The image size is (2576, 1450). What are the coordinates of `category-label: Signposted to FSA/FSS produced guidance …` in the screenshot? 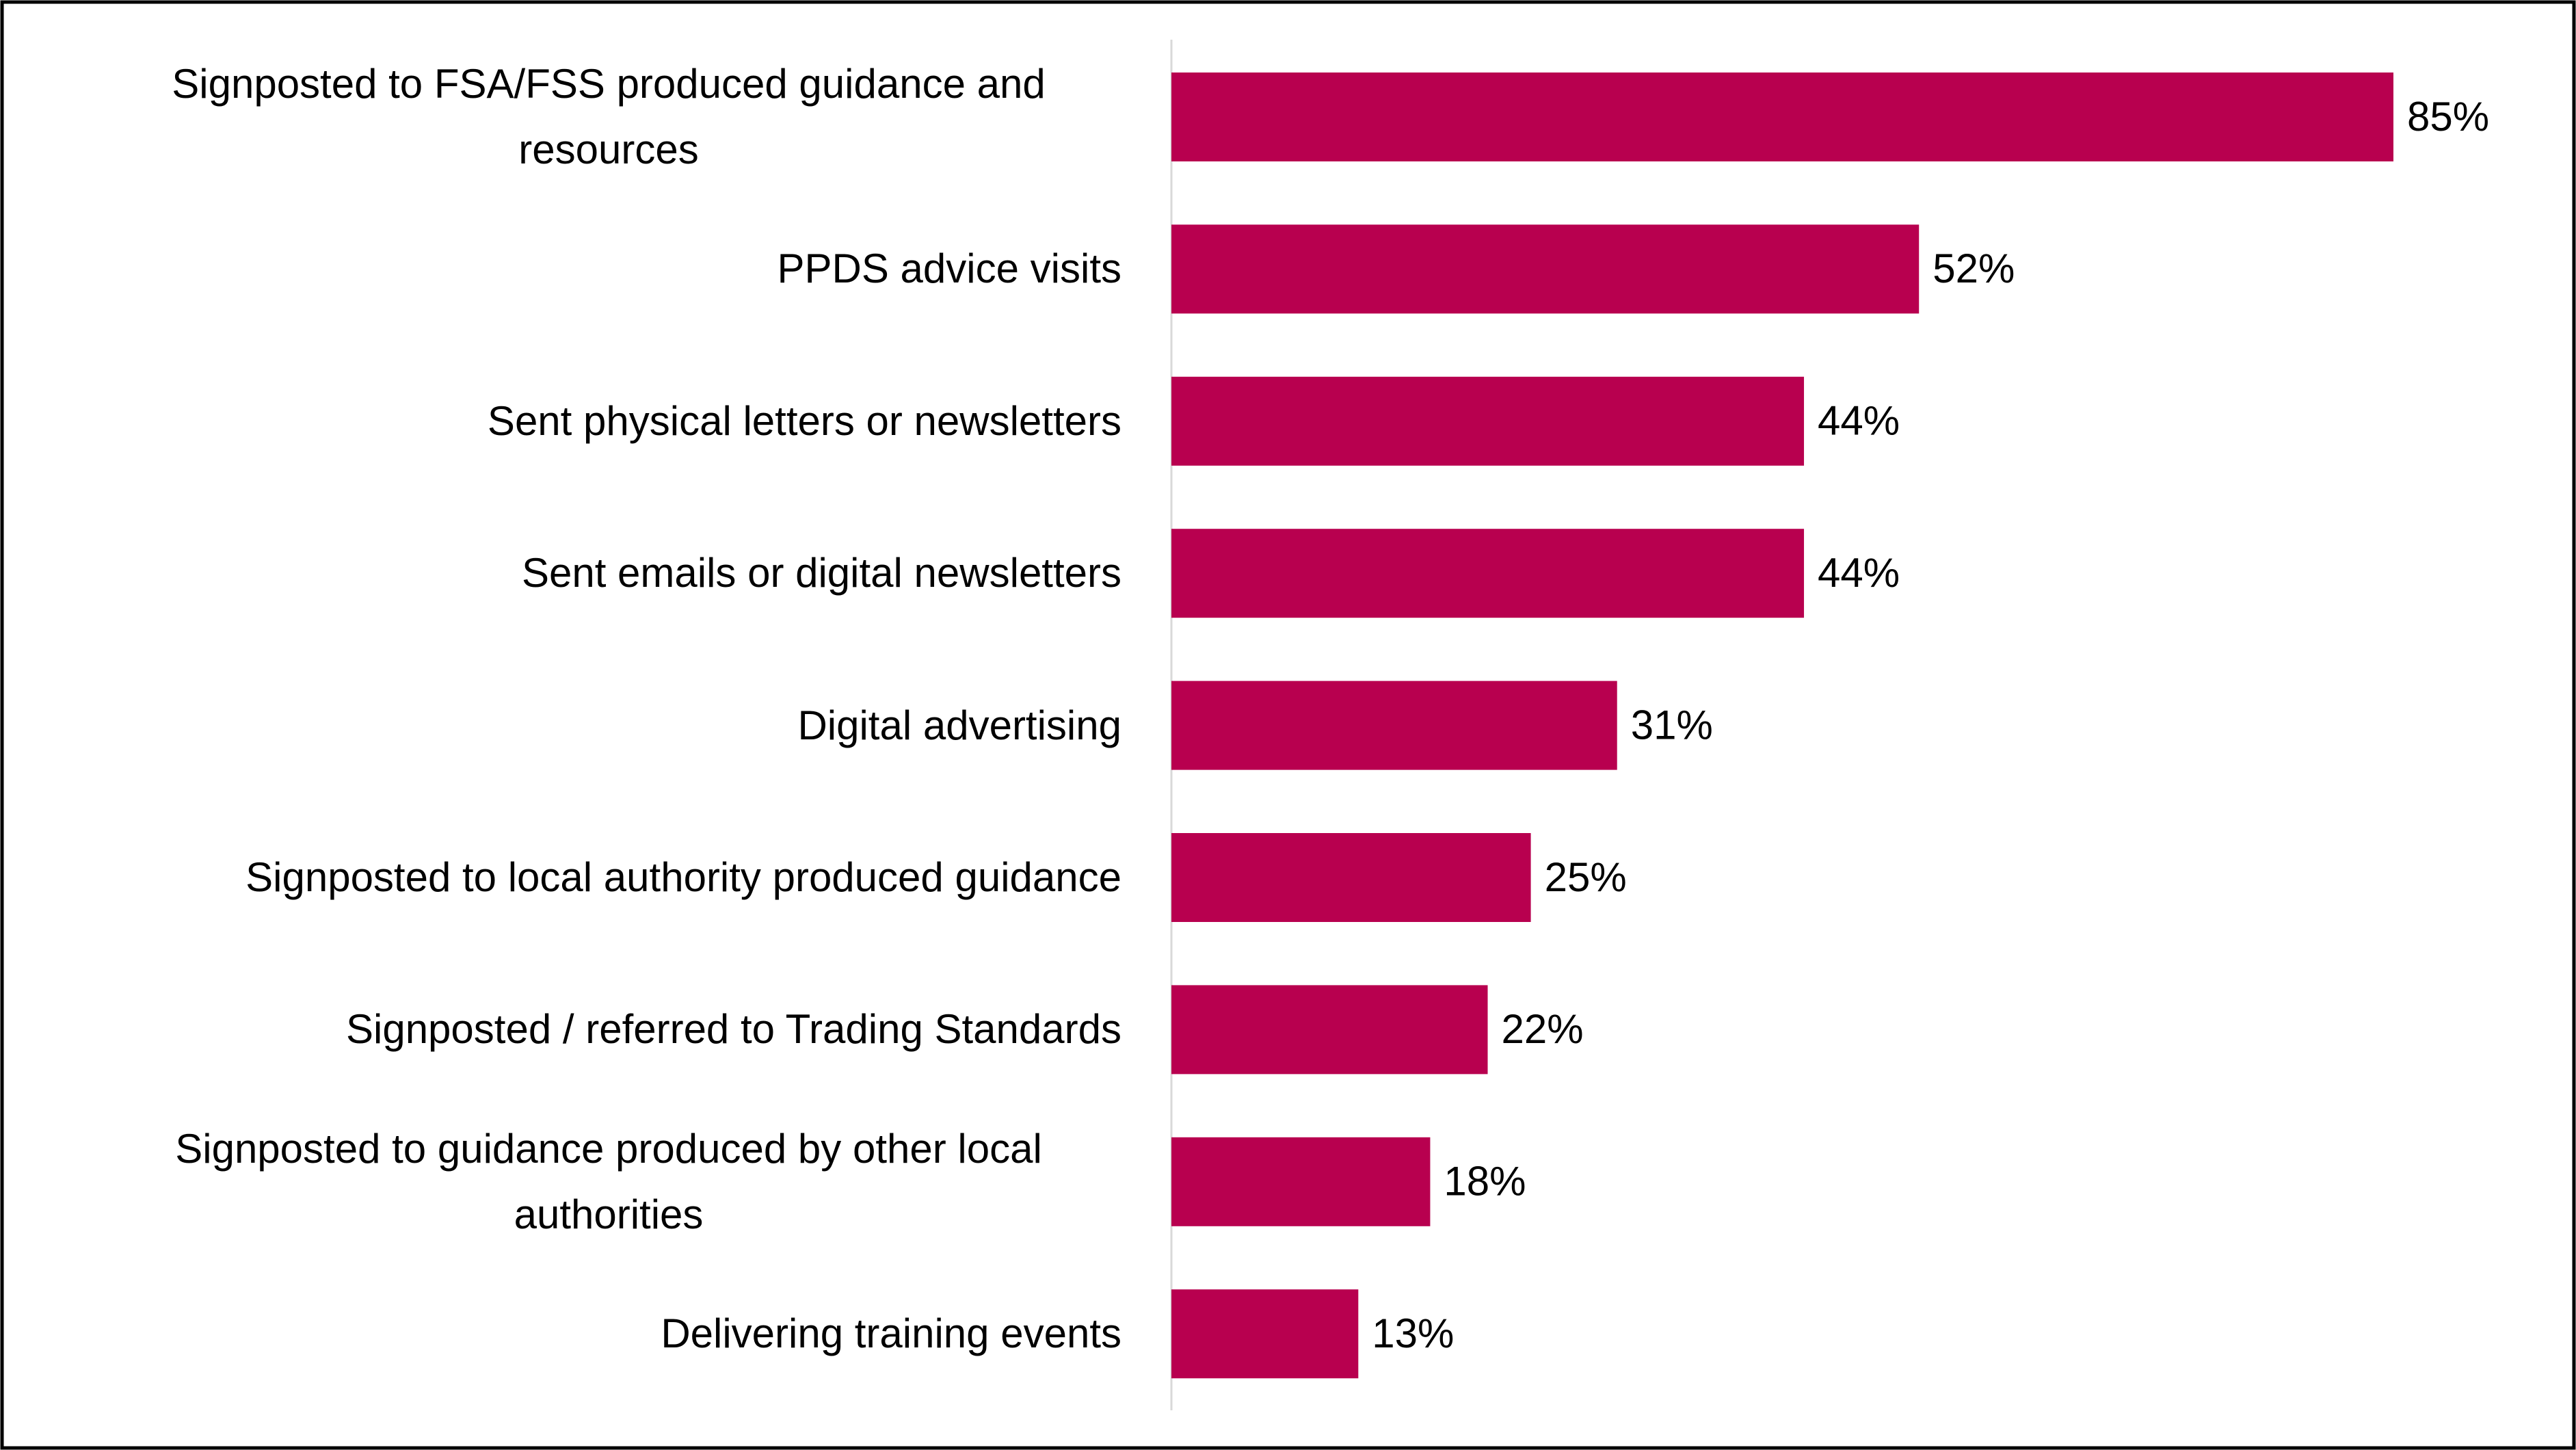 It's located at (609, 116).